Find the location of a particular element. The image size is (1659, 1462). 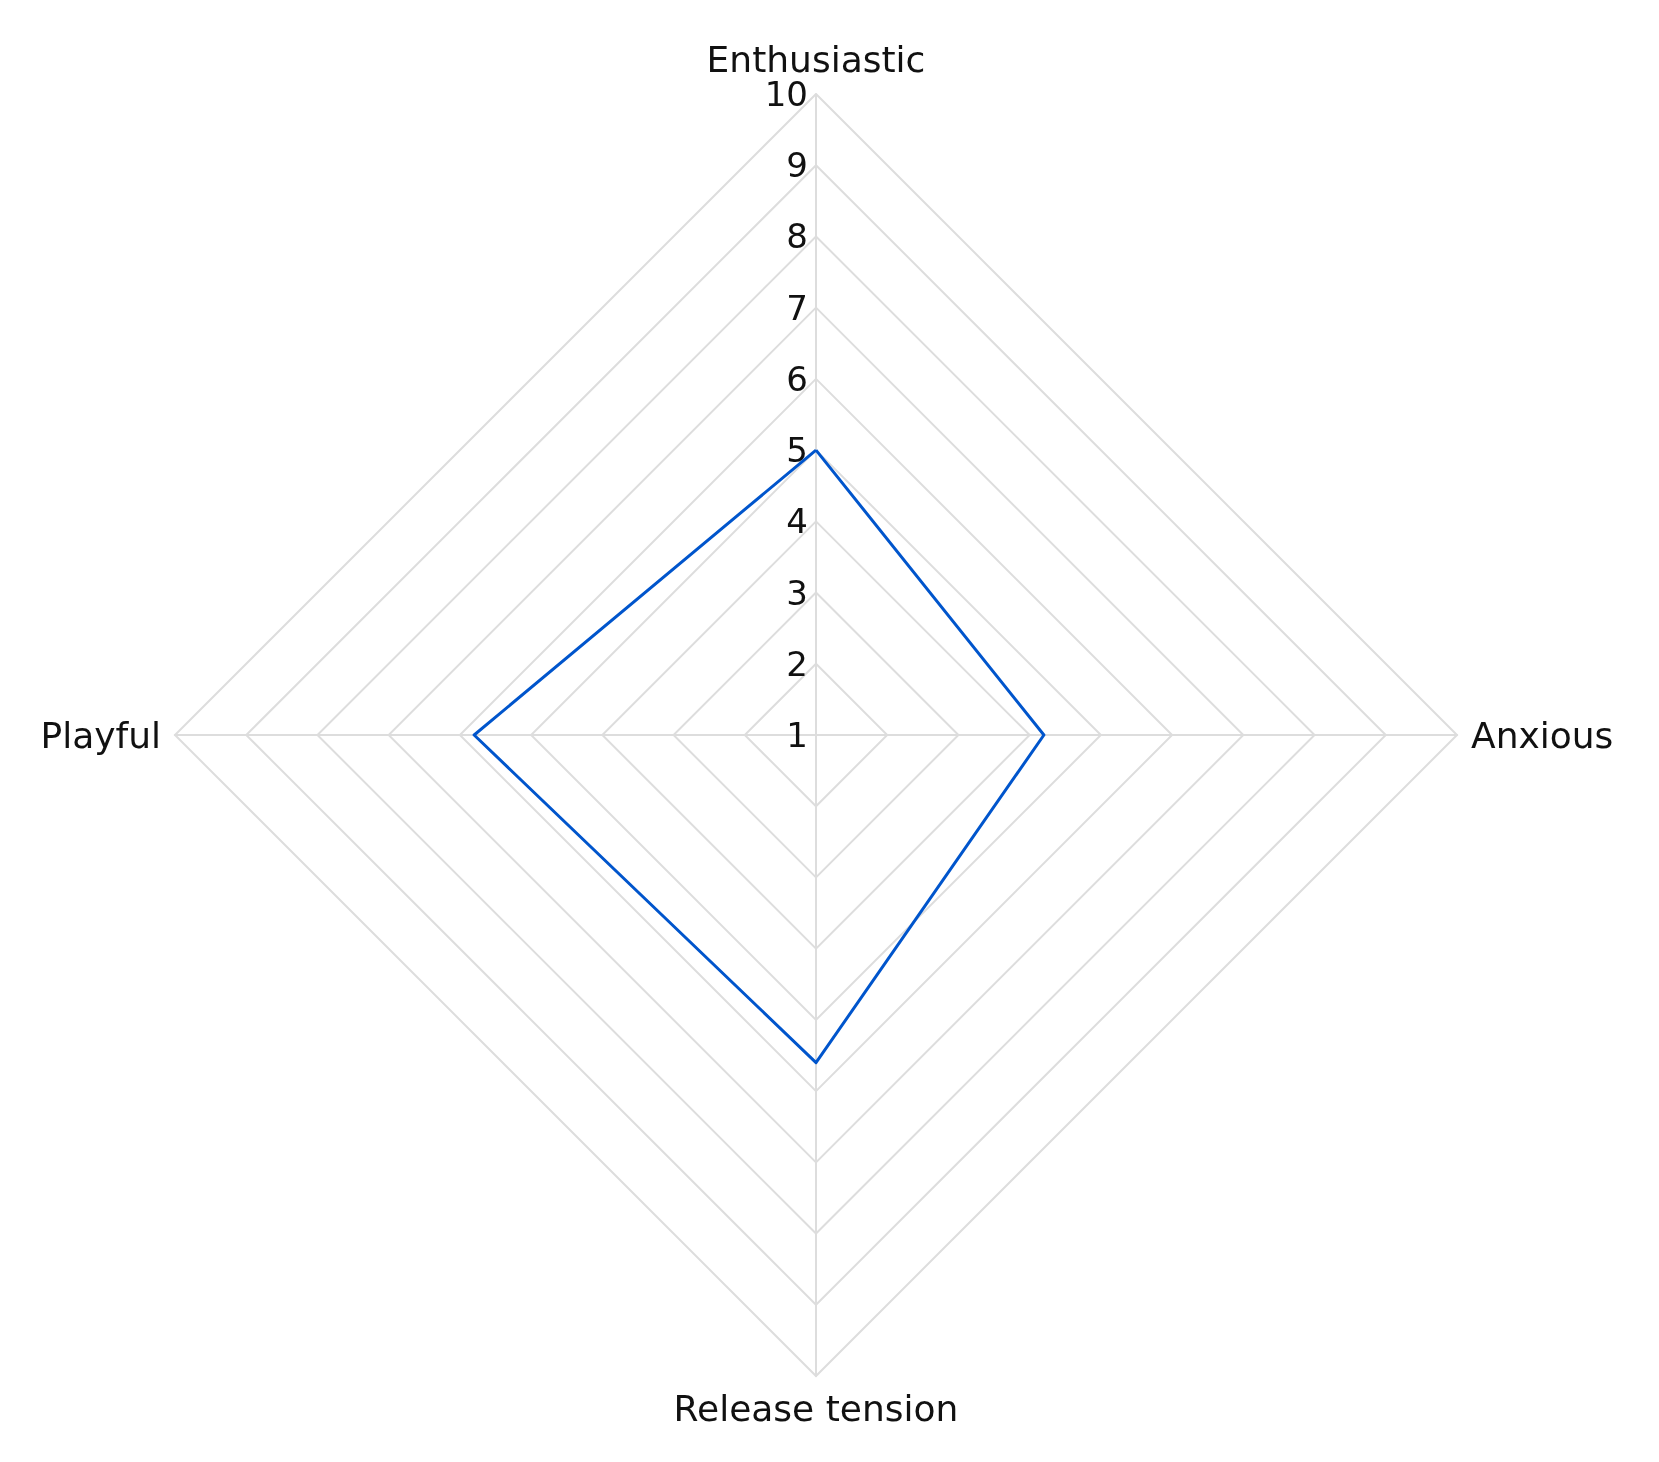

y-tick-label: 7 is located at coordinates (797, 307).